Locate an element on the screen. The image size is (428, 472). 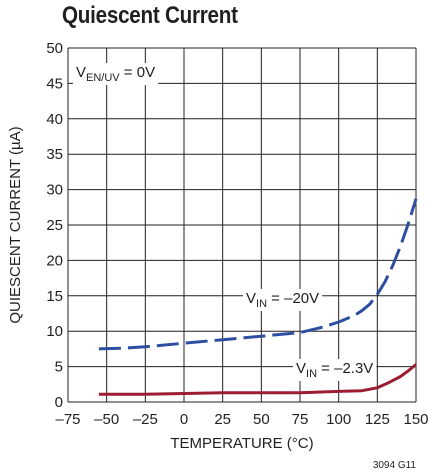
x-tick-label: 100 is located at coordinates (338, 419).